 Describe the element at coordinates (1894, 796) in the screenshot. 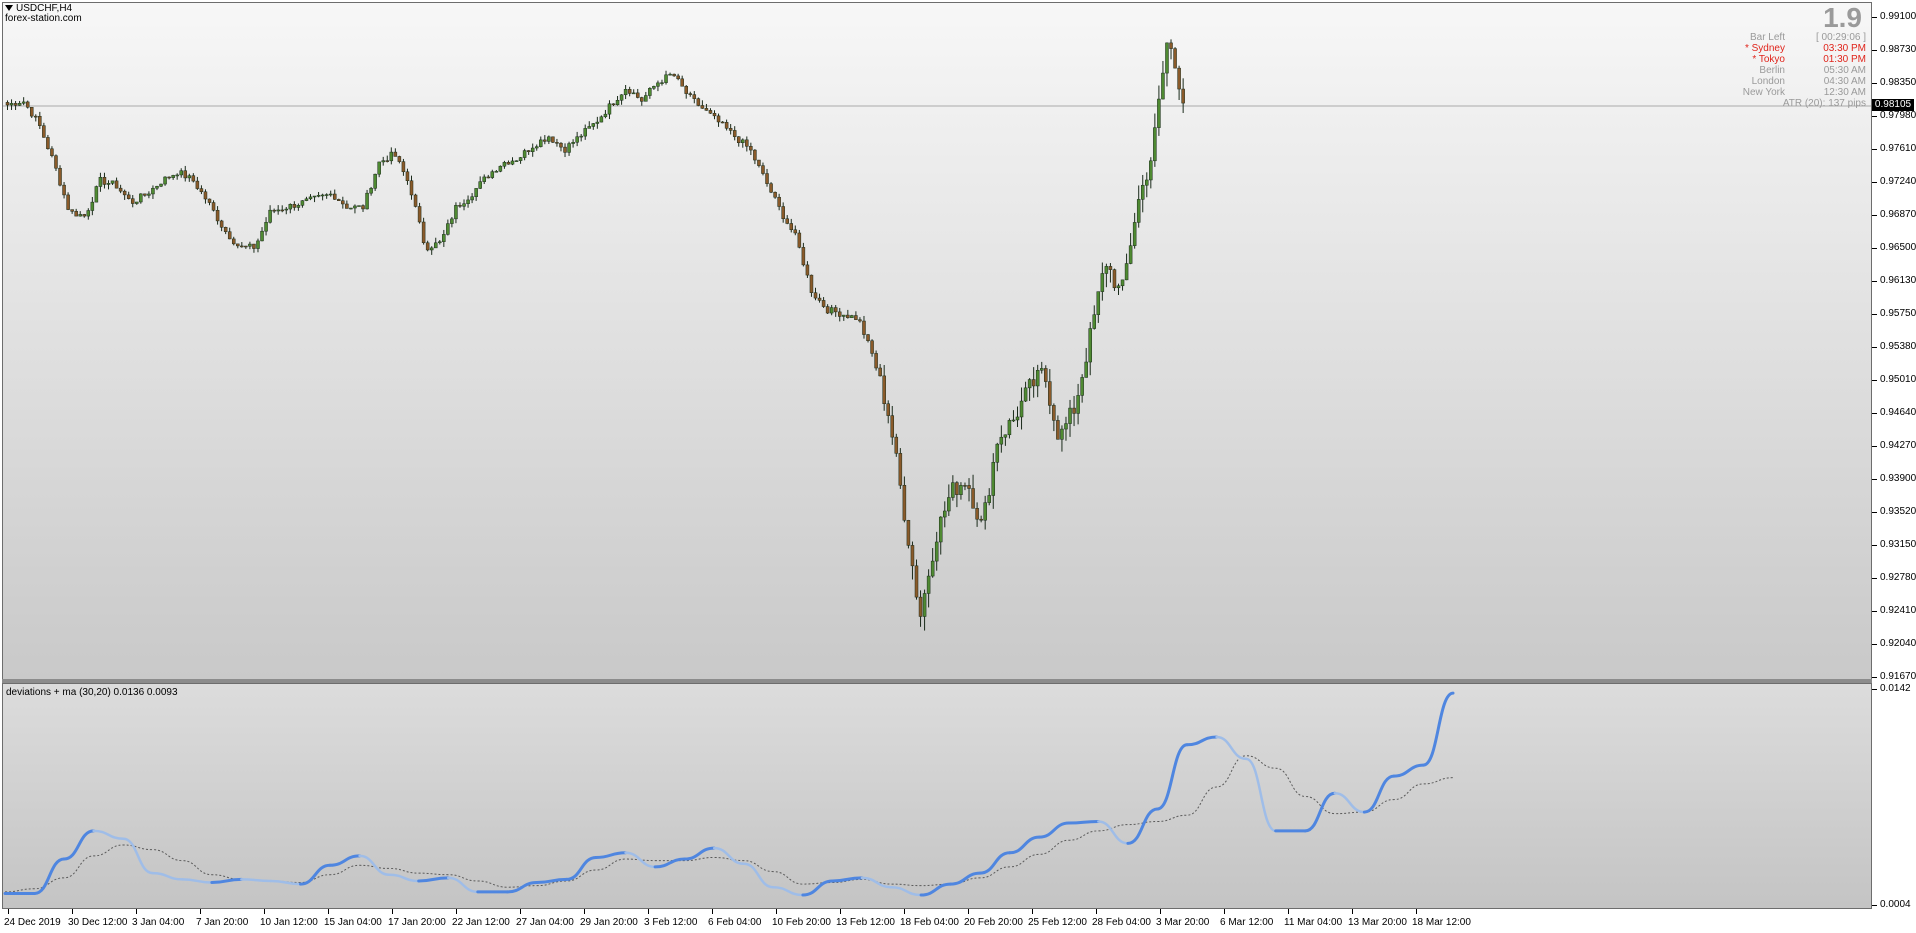

I see `indicator-axis: 0.0142 0.0004` at that location.